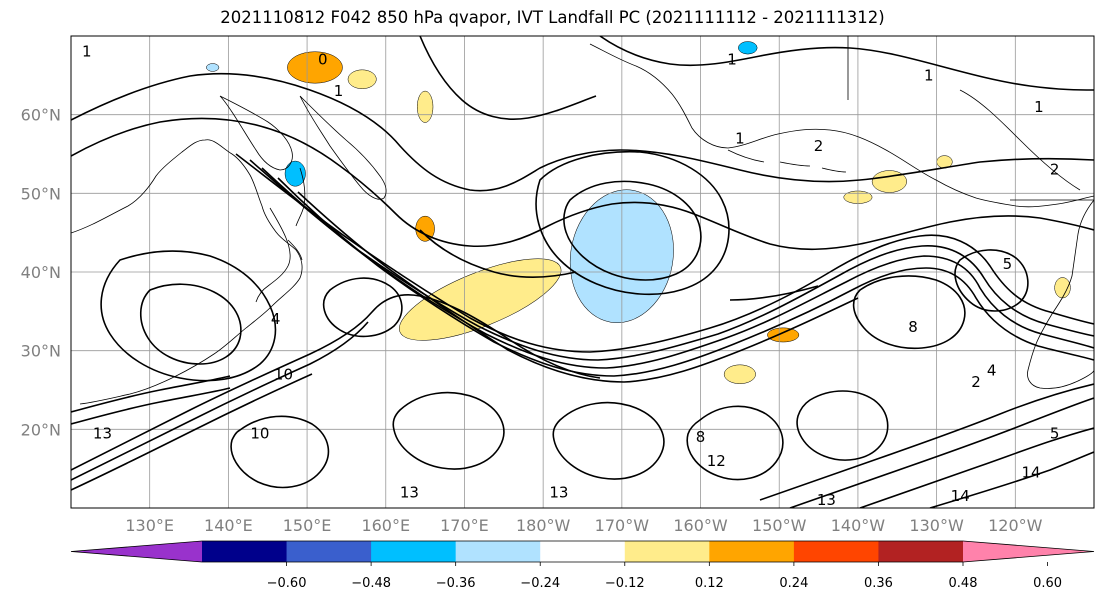  Describe the element at coordinates (622, 525) in the screenshot. I see `lon-tick-label: 170°W` at that location.